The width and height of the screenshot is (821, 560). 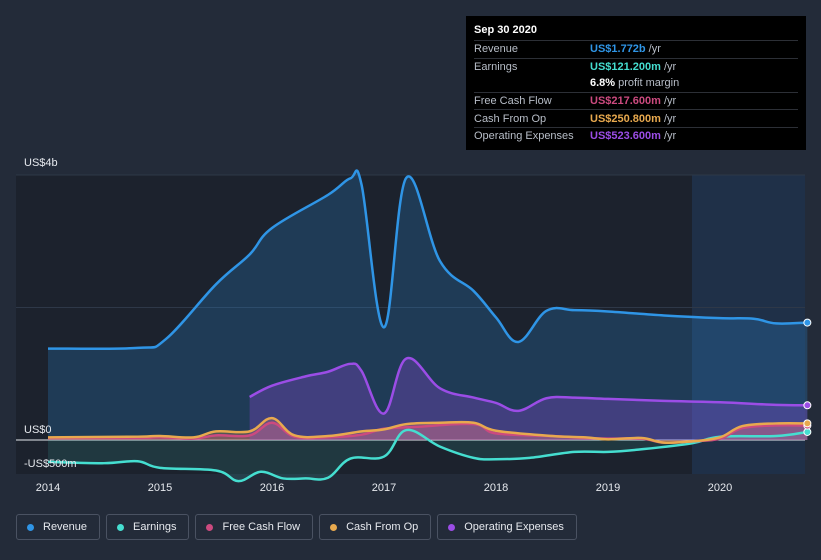 What do you see at coordinates (496, 49) in the screenshot?
I see `tooltip-row-label: Revenue` at bounding box center [496, 49].